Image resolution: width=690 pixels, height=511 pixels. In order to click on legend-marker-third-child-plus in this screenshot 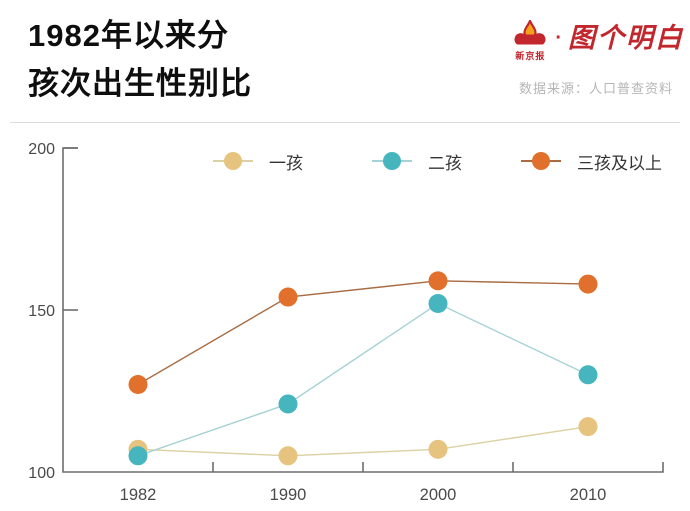, I will do `click(541, 161)`.